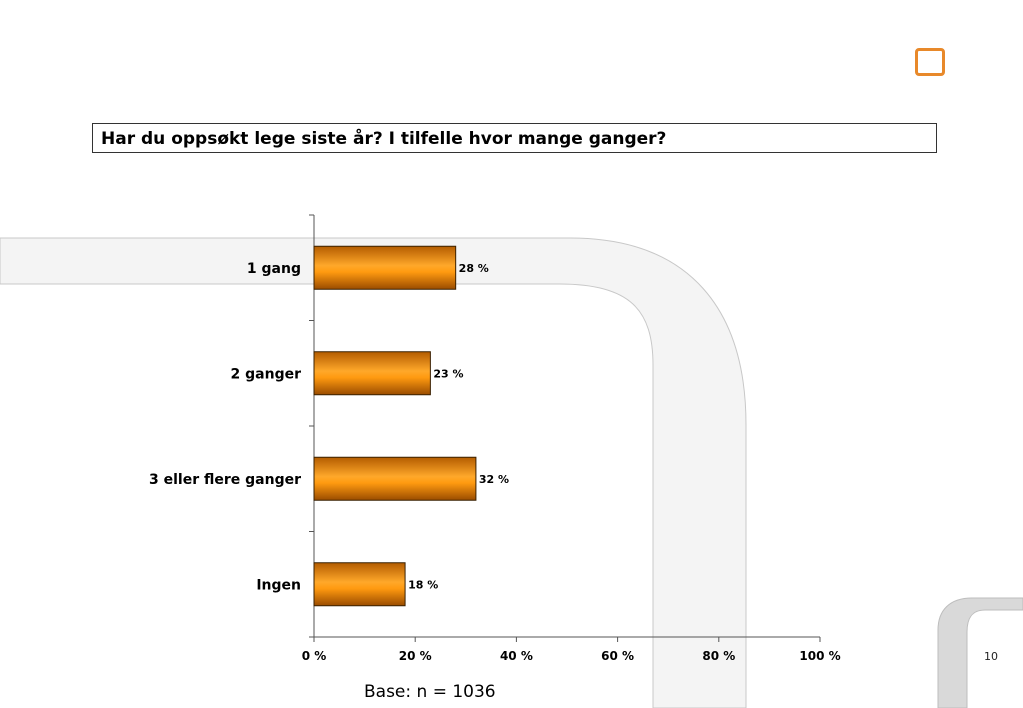 This screenshot has width=1023, height=708. Describe the element at coordinates (423, 584) in the screenshot. I see `data-label: 18 %` at that location.